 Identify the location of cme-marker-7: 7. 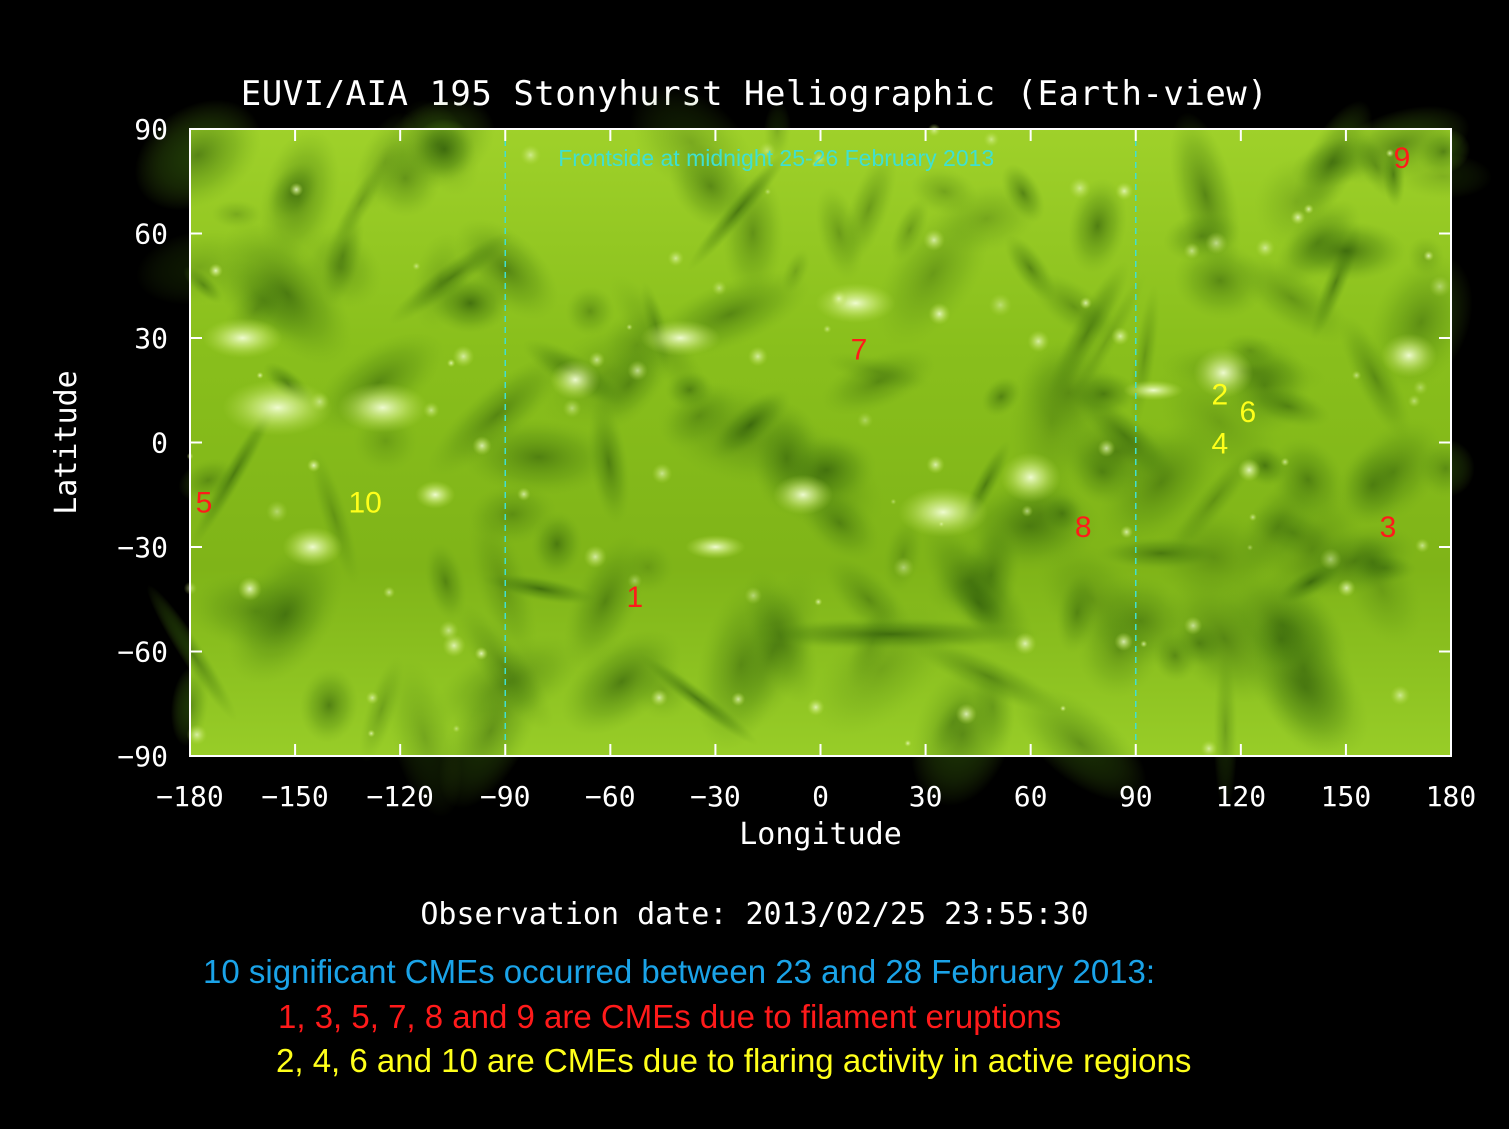
(859, 349).